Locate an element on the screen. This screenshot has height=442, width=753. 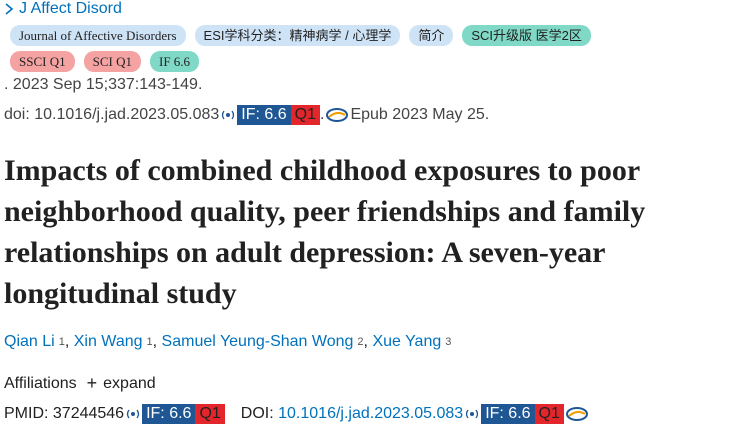
epub-date: Epub 2023 May 25. is located at coordinates (420, 114).